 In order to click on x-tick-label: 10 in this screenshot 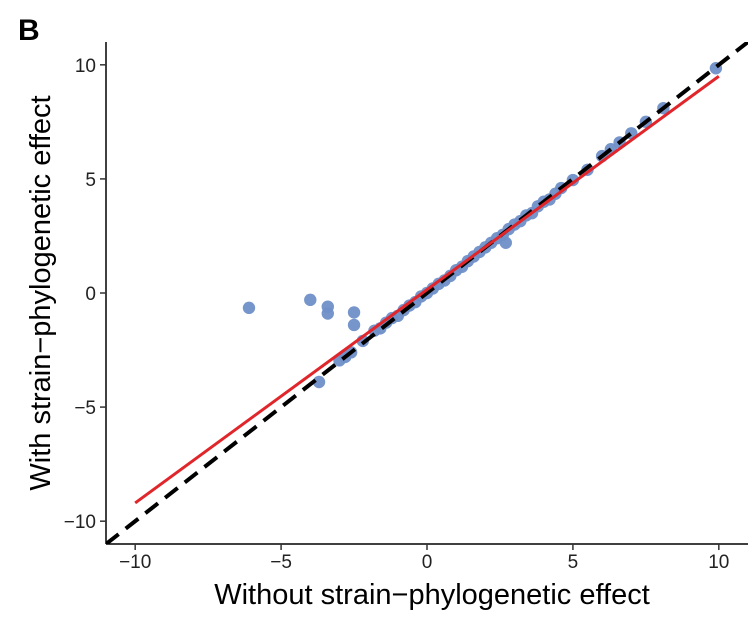, I will do `click(718, 562)`.